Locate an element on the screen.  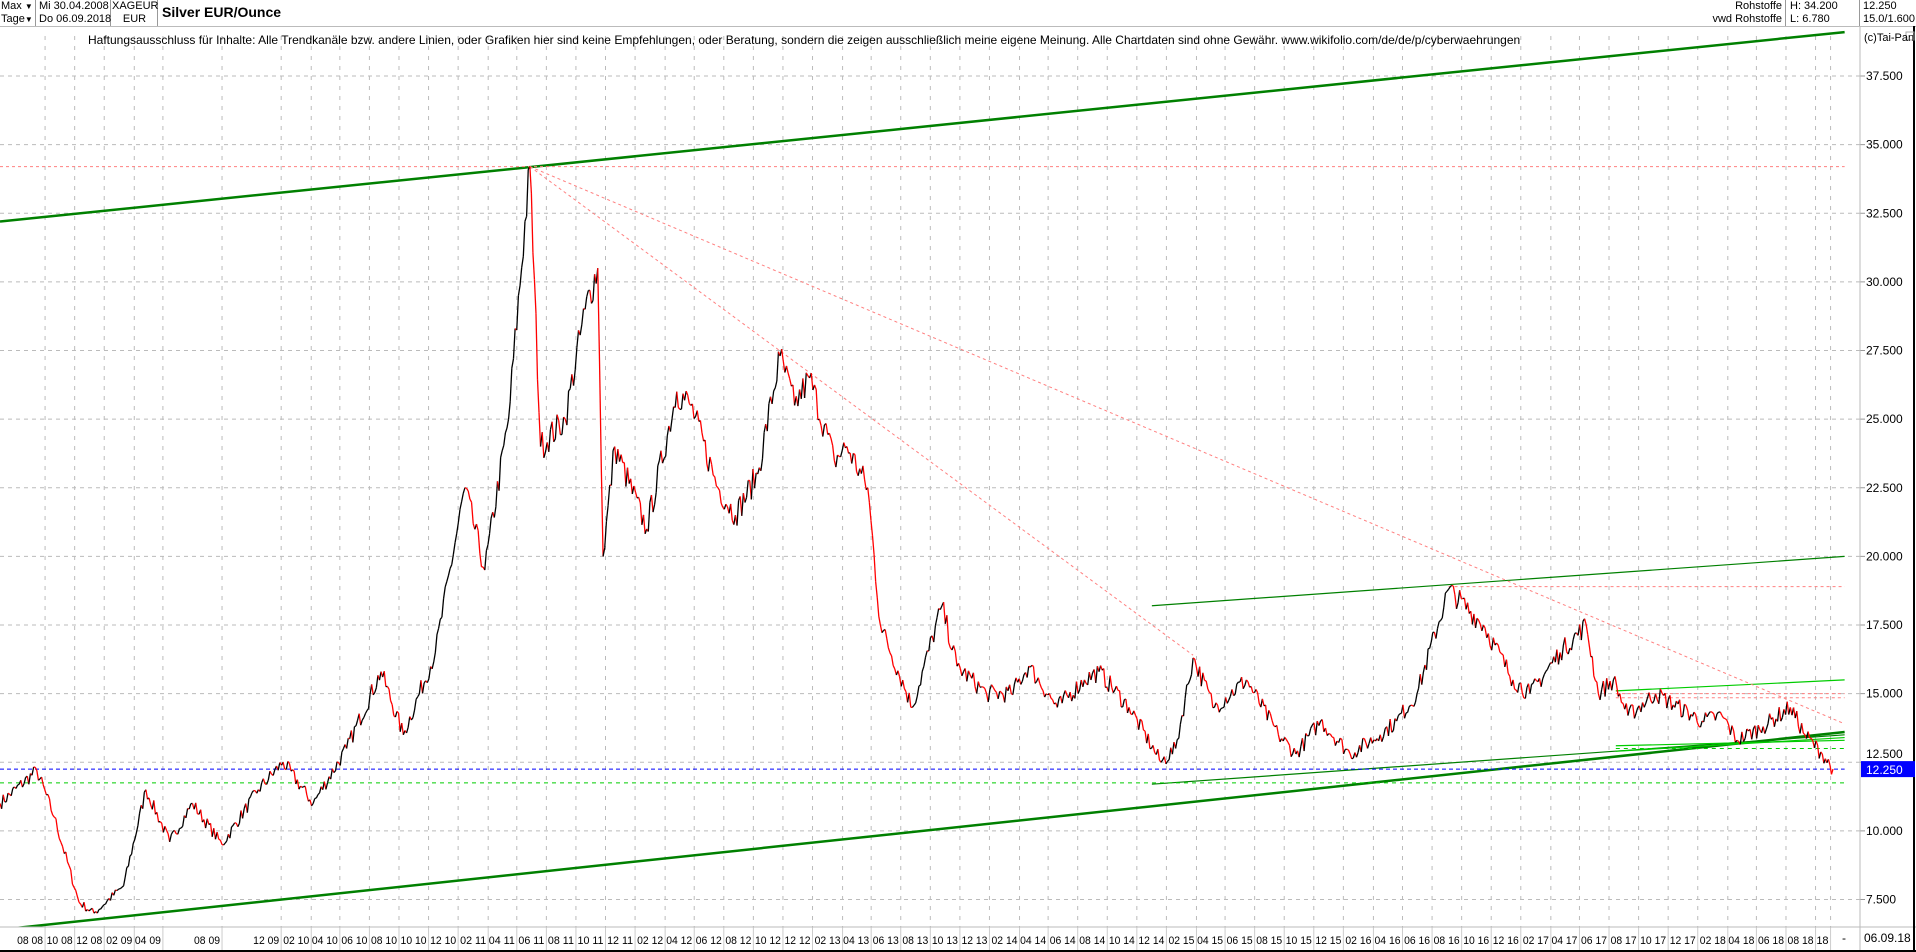
x-tick-label: 02 15 is located at coordinates (1181, 941).